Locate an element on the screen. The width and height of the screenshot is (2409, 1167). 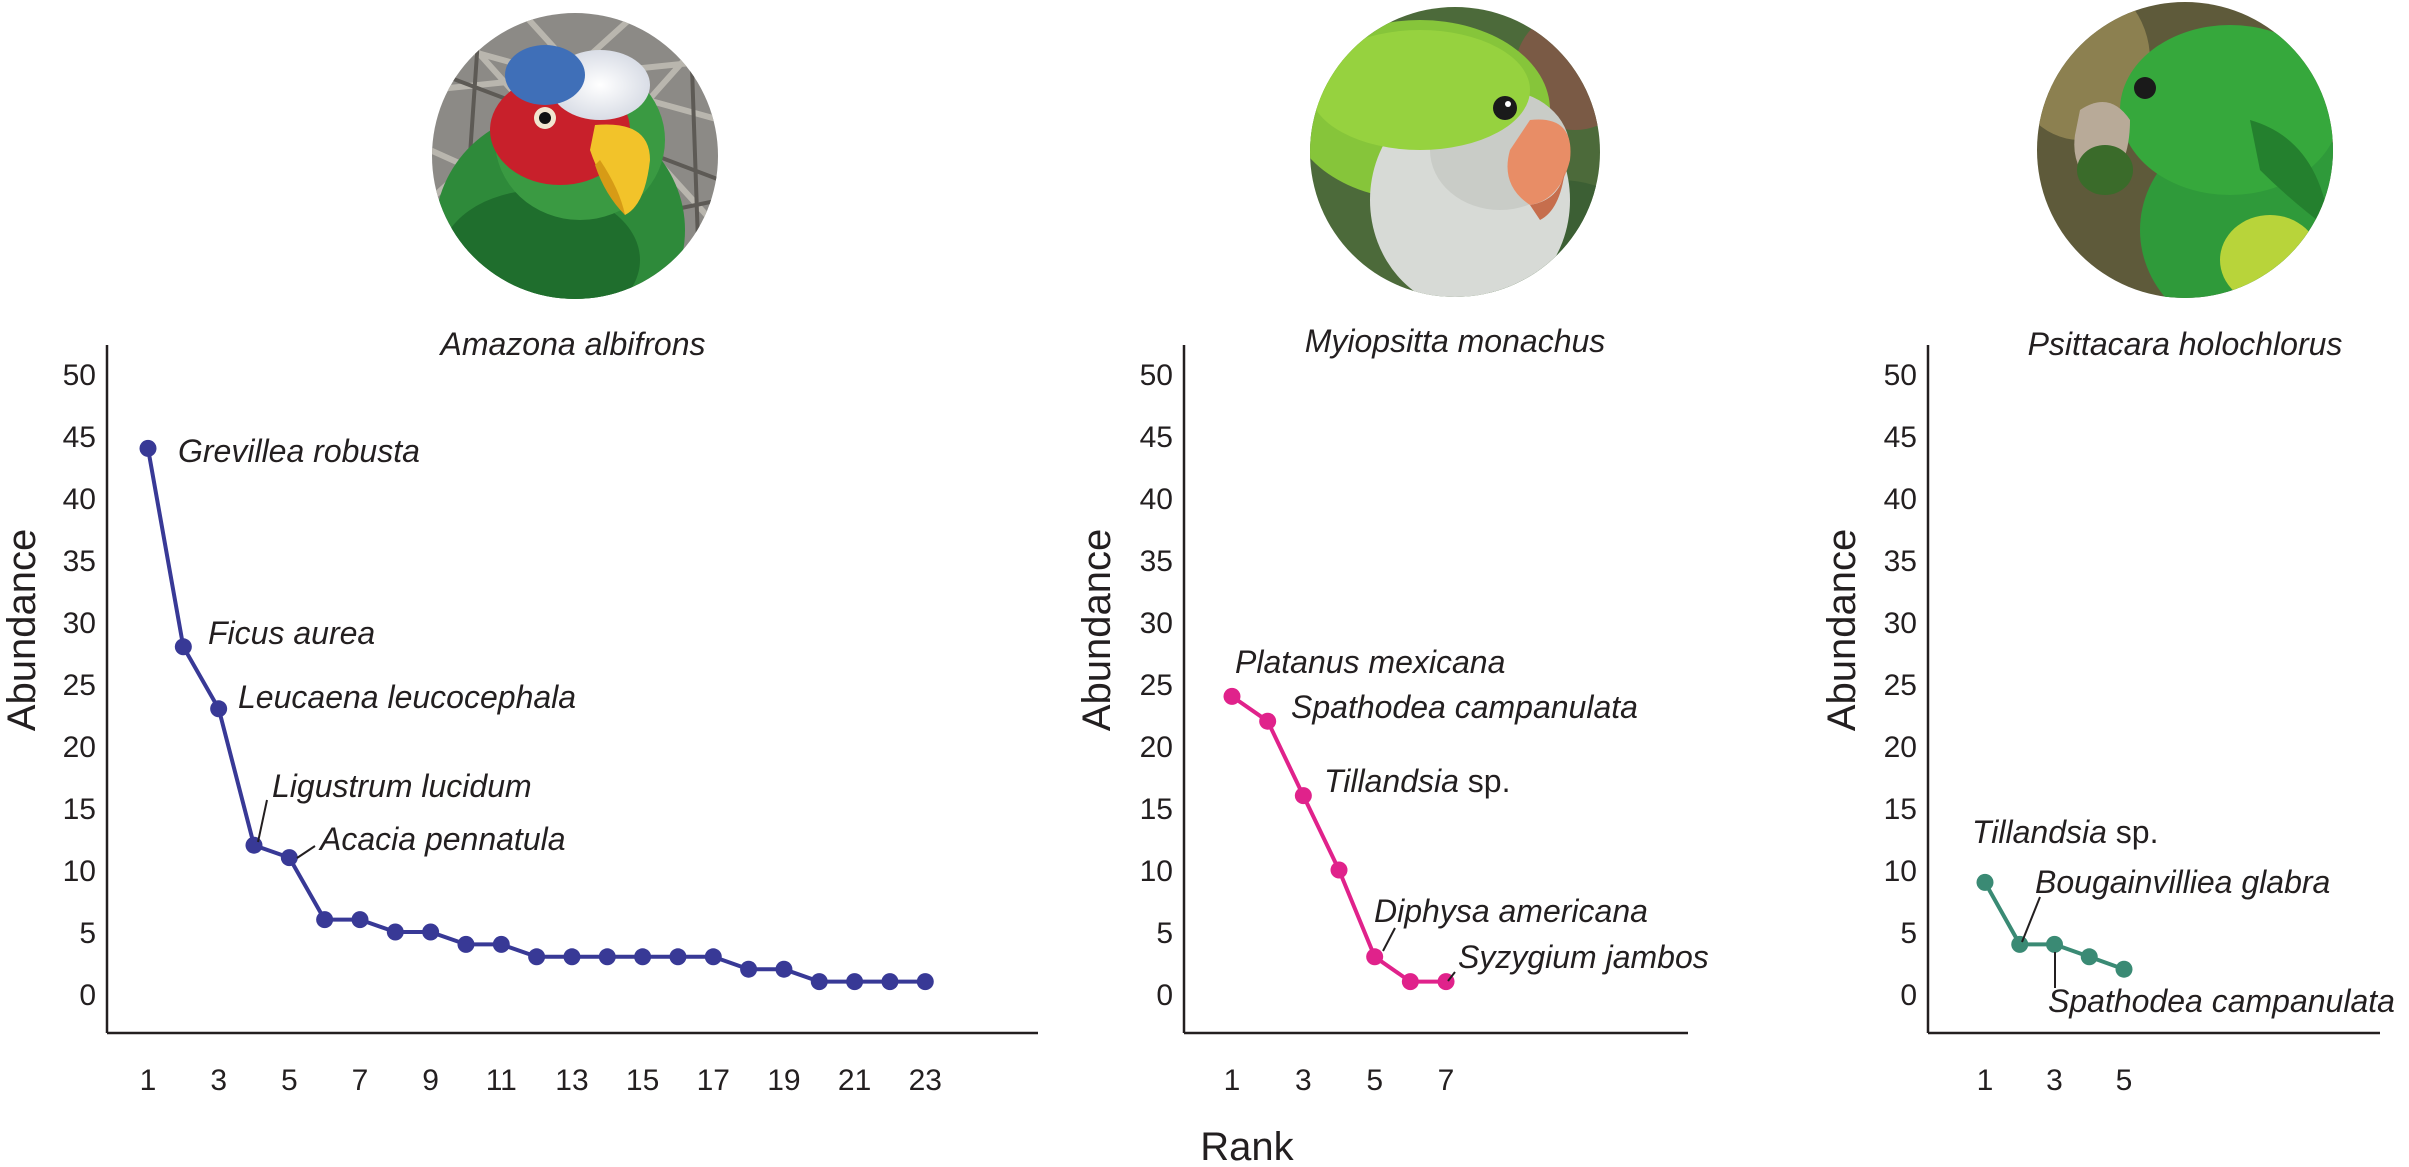
species-annotation: Tillandsia sp. is located at coordinates (1417, 781).